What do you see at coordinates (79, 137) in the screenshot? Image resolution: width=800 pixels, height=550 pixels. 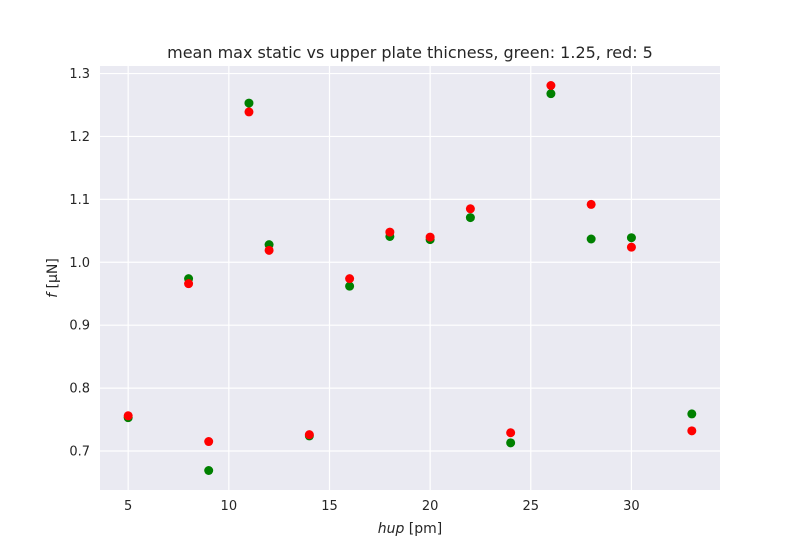 I see `y-tick-label: 1.2` at bounding box center [79, 137].